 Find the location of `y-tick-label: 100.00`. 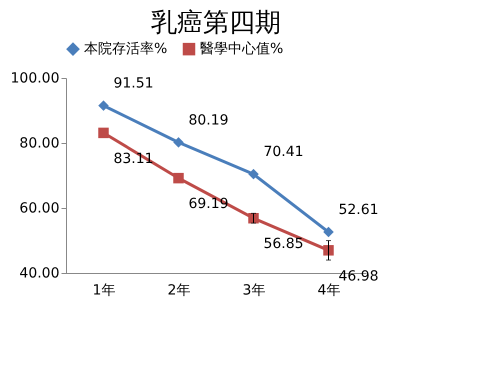

y-tick-label: 100.00 is located at coordinates (35, 78).